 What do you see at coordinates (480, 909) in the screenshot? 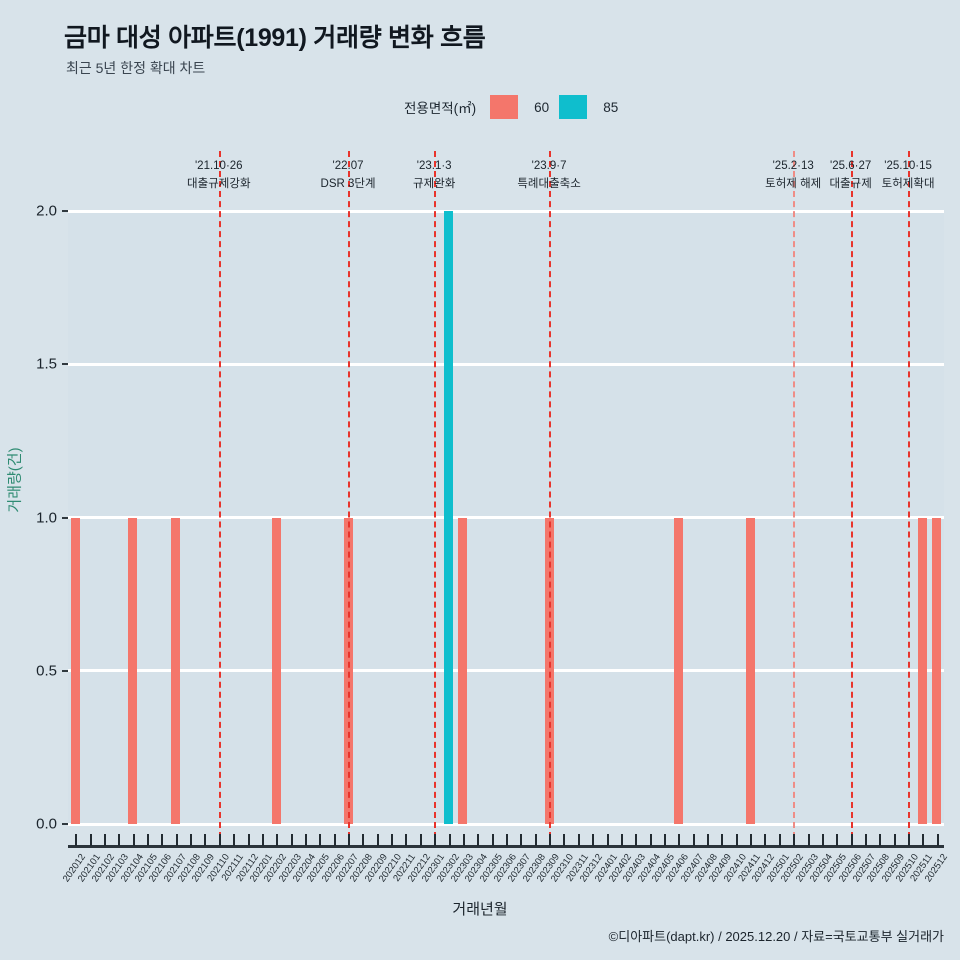
I see `x-axis-label: 거래년월` at bounding box center [480, 909].